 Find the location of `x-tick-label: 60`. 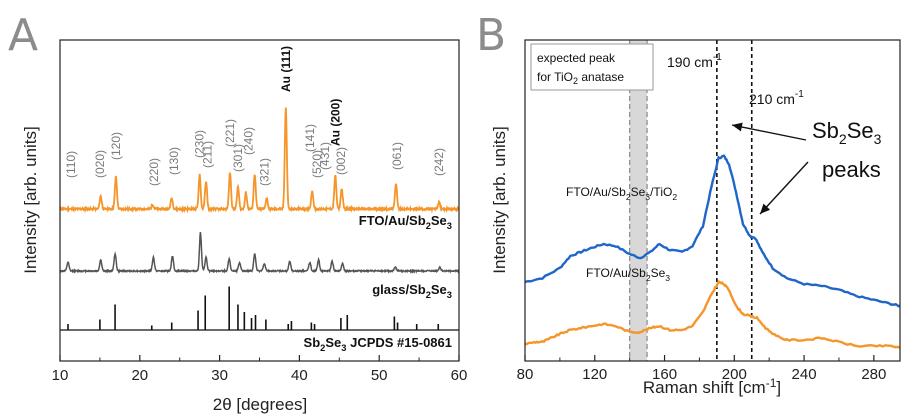

x-tick-label: 60 is located at coordinates (459, 375).